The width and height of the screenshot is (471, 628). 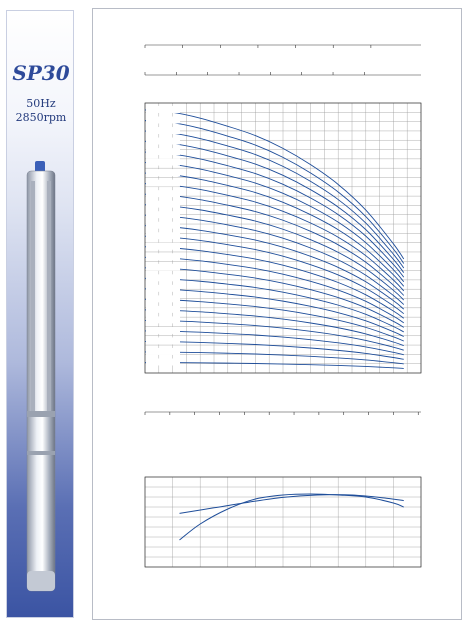 I want to click on product-sidebar: SP30 50Hz 2850rpm, so click(x=40, y=314).